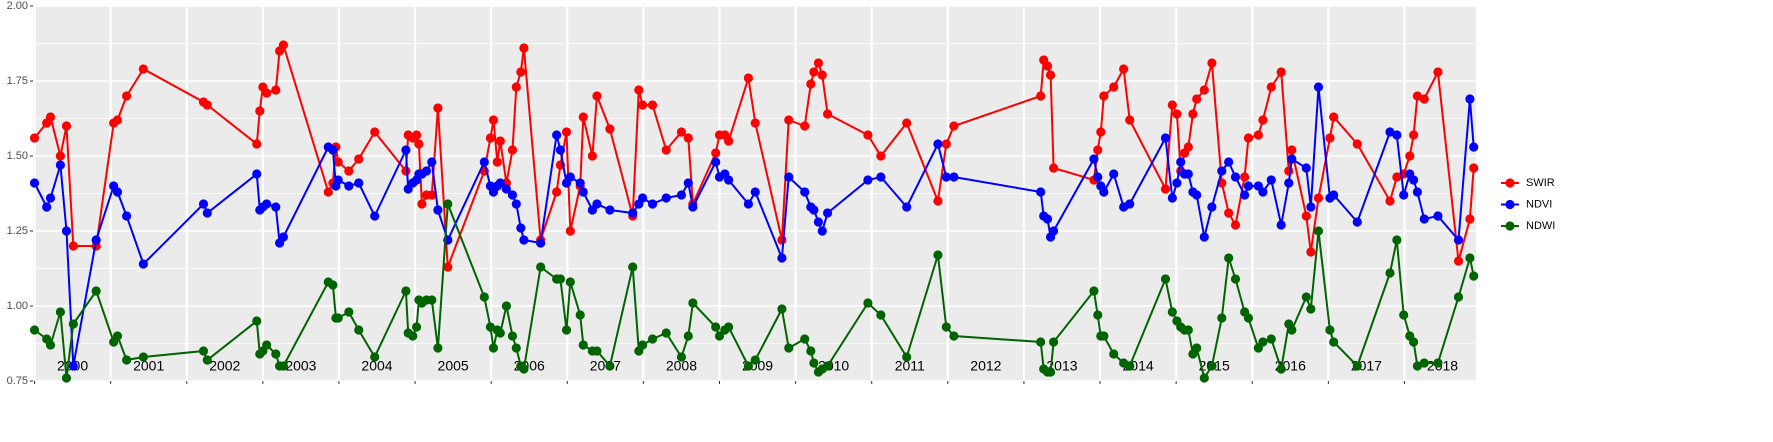 This screenshot has width=1773, height=442. What do you see at coordinates (453, 366) in the screenshot?
I see `year-label: 2005` at bounding box center [453, 366].